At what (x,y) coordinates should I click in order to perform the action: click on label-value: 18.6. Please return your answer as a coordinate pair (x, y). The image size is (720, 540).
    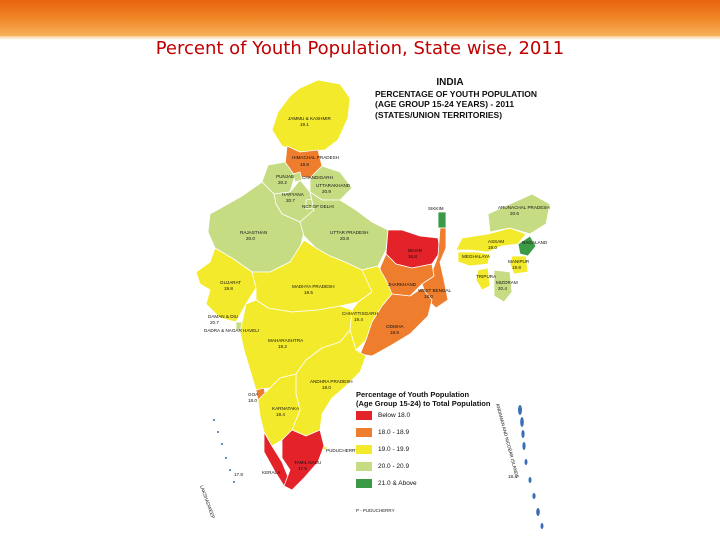
    Looking at the image, I should click on (394, 332).